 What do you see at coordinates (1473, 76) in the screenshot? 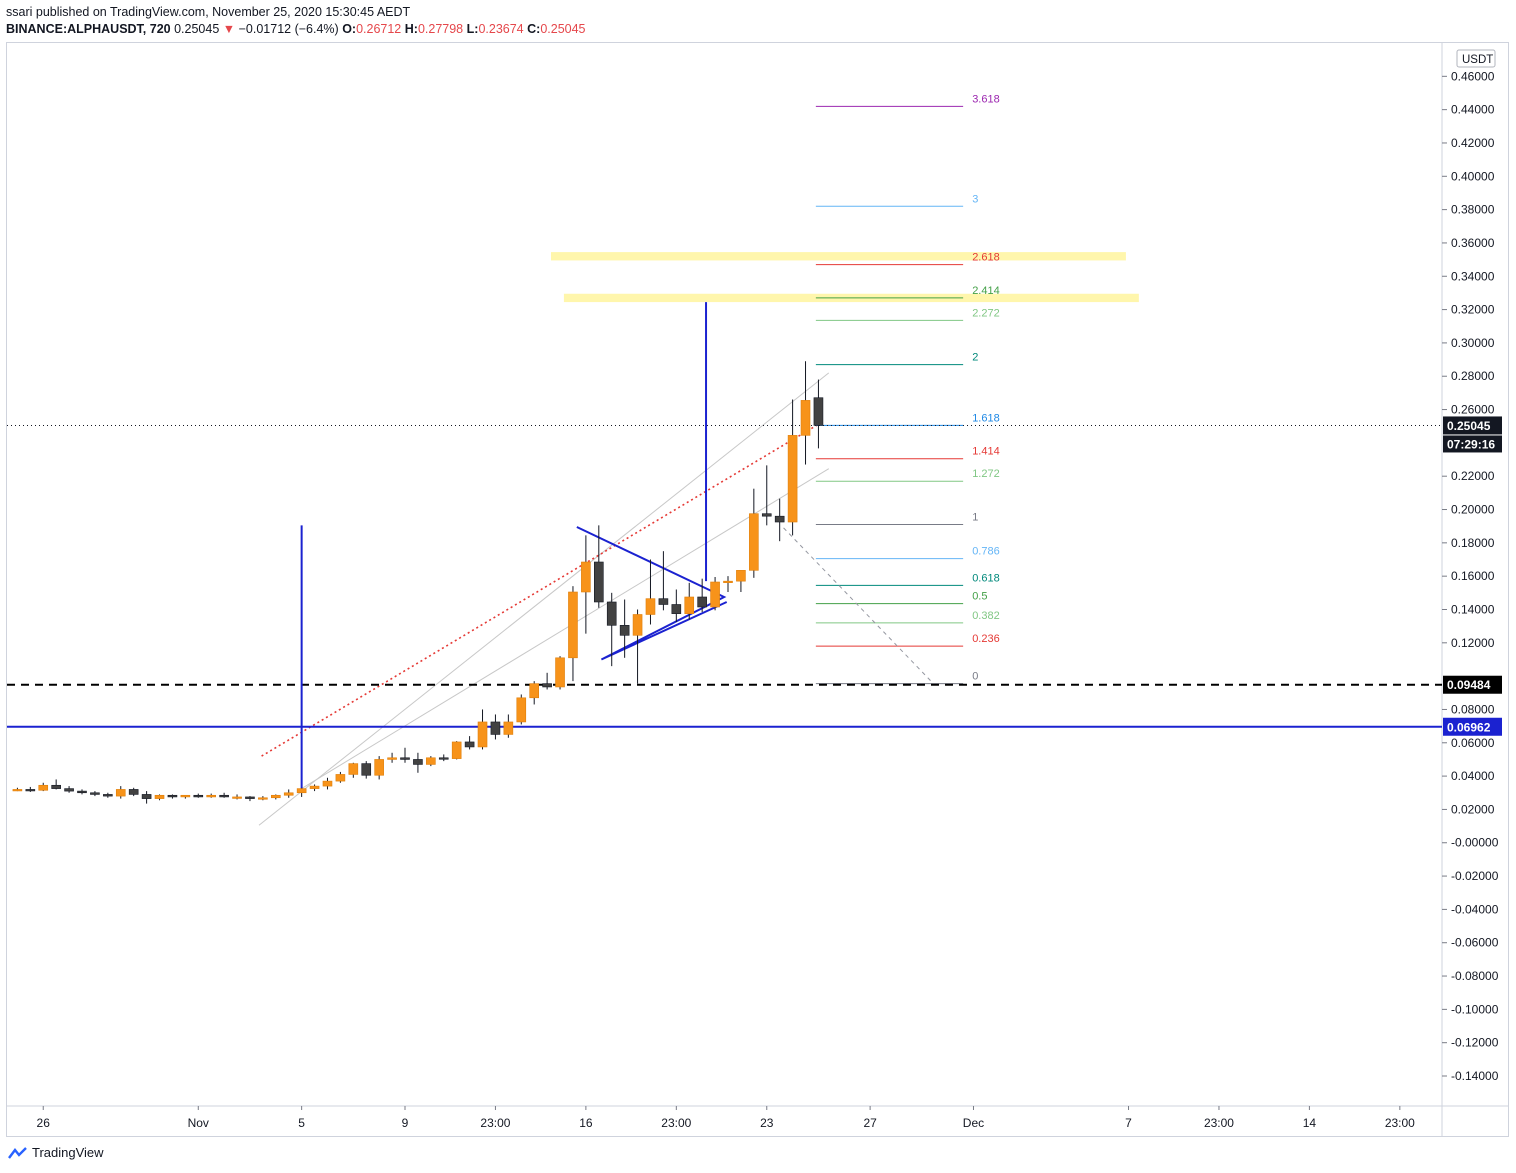
I see `y-tick-label: 0.46000` at bounding box center [1473, 76].